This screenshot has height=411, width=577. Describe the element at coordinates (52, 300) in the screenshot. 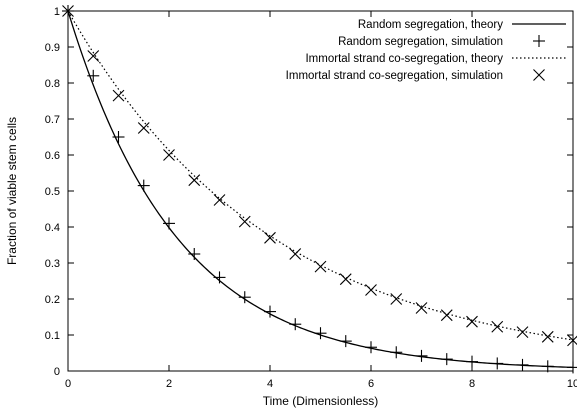

I see `y-tick-label: 0.2` at that location.